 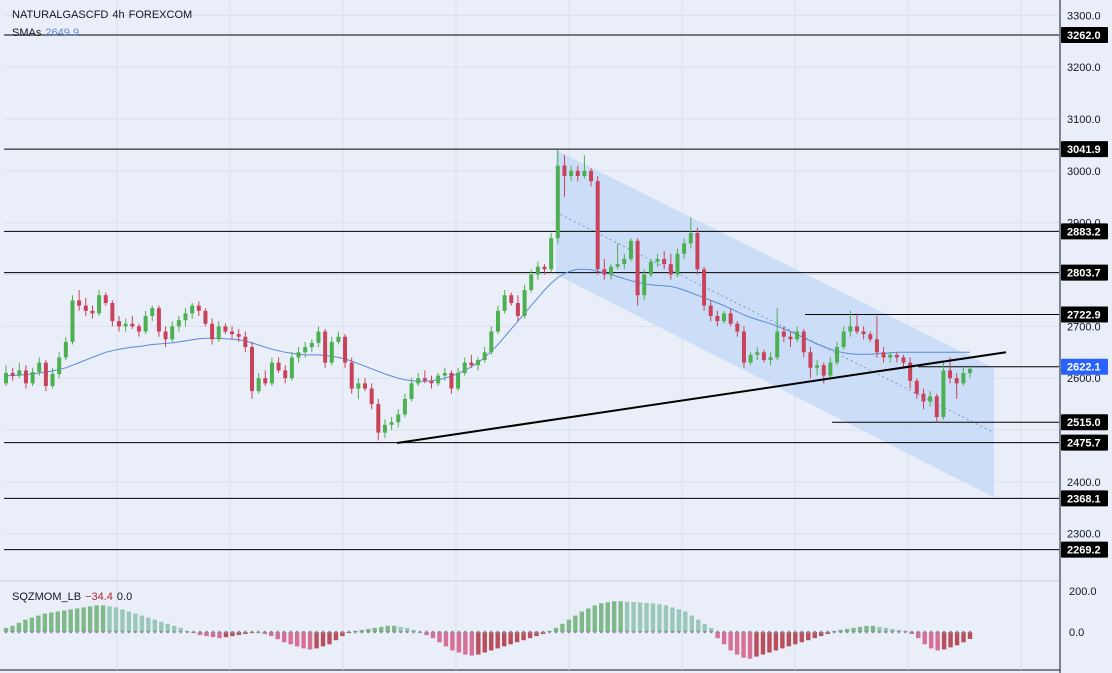 I want to click on price-level-text: 2515.0, so click(x=1084, y=423).